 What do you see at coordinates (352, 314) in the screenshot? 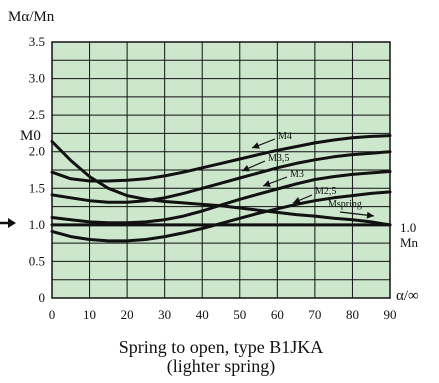
I see `x-tick-label: 80` at bounding box center [352, 314].